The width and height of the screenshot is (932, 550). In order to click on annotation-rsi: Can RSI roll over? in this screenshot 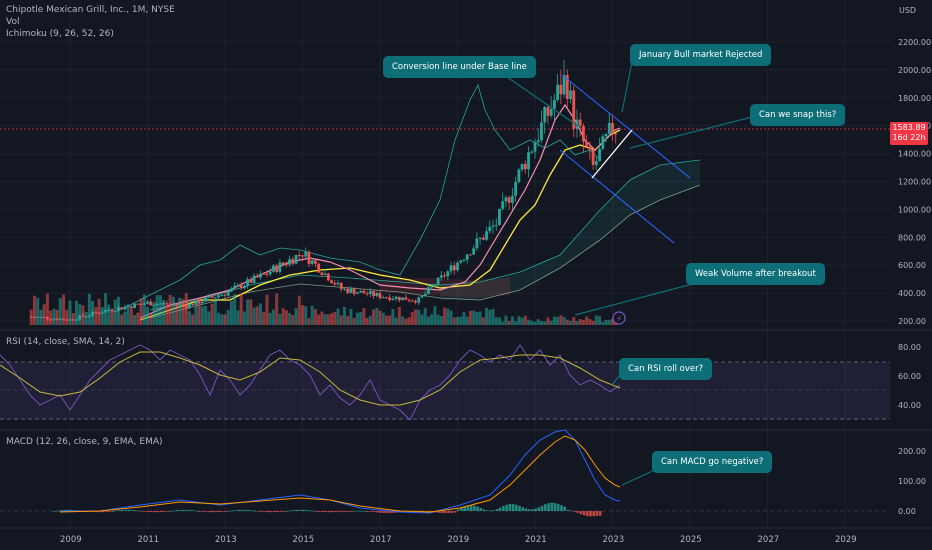, I will do `click(666, 369)`.